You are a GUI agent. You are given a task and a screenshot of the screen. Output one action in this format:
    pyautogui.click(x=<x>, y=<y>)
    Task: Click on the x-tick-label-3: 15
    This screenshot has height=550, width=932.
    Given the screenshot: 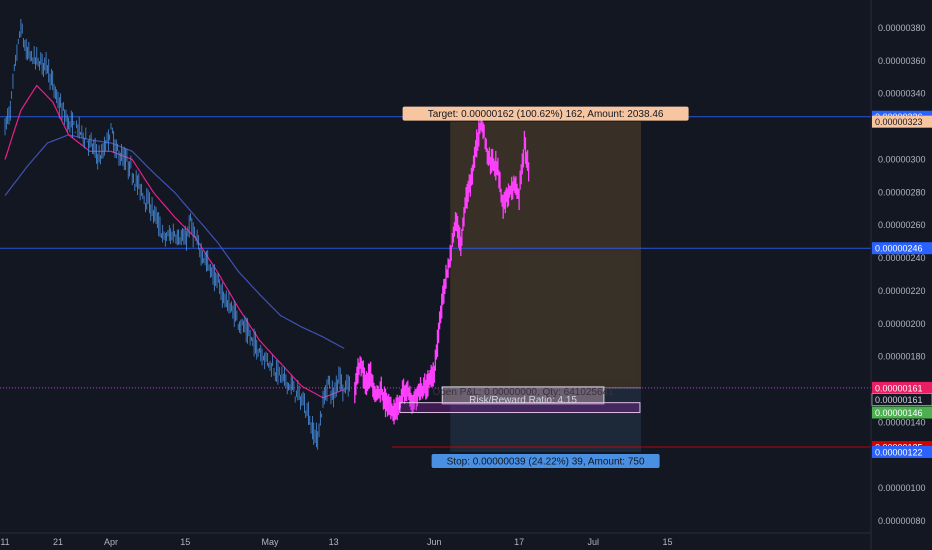 What is the action you would take?
    pyautogui.click(x=185, y=542)
    